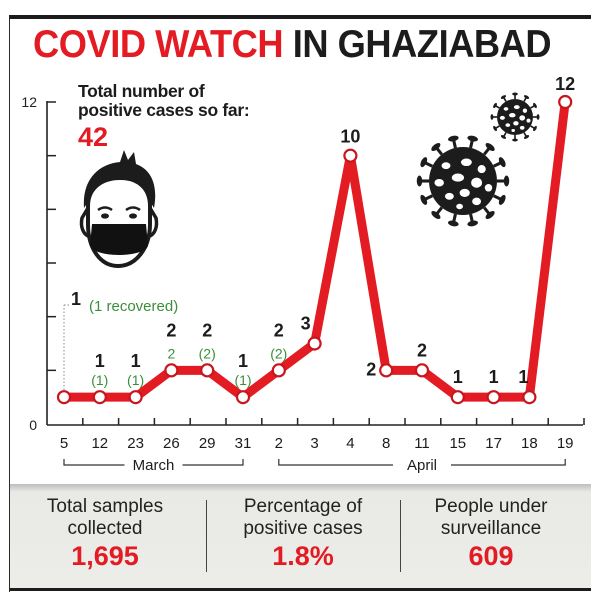 The image size is (600, 608). I want to click on first-recovered-note: (1 recovered), so click(133, 306).